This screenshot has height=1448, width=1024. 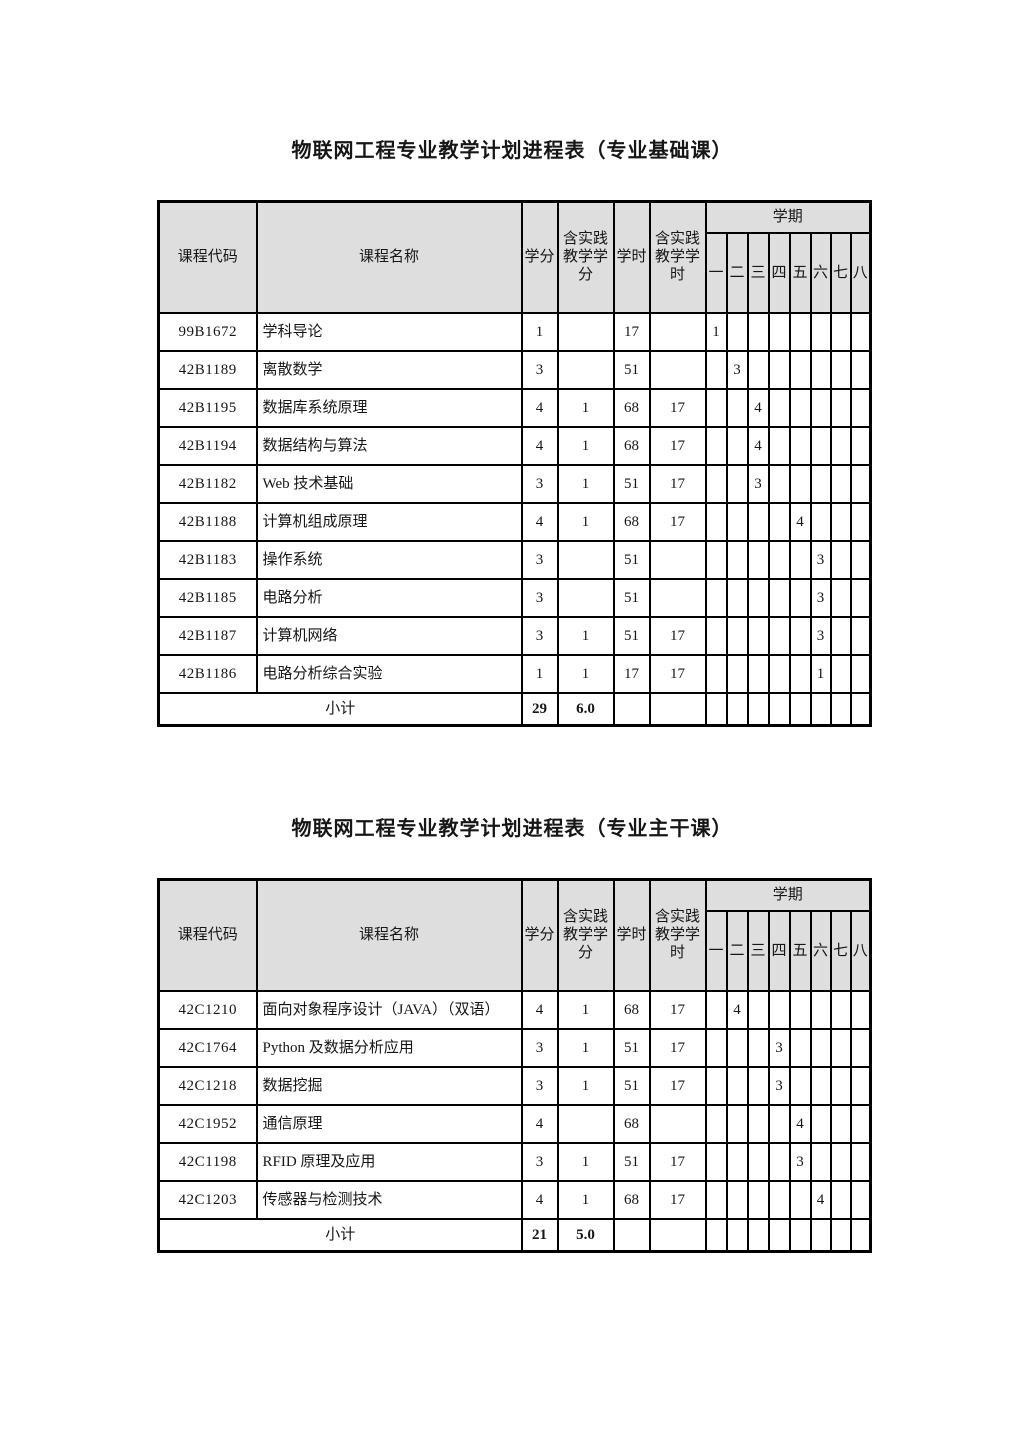 What do you see at coordinates (389, 257) in the screenshot?
I see `header-course-name: 课程名称` at bounding box center [389, 257].